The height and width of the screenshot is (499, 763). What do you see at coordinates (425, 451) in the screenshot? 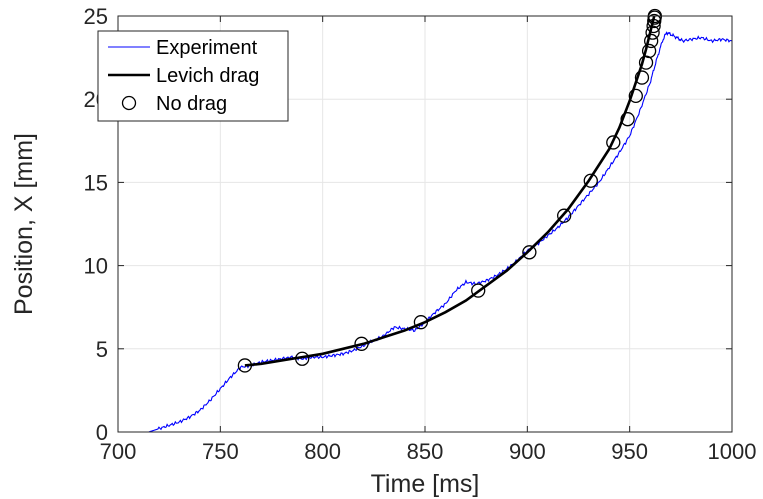
I see `x-tick-label-850: 850` at bounding box center [425, 451].